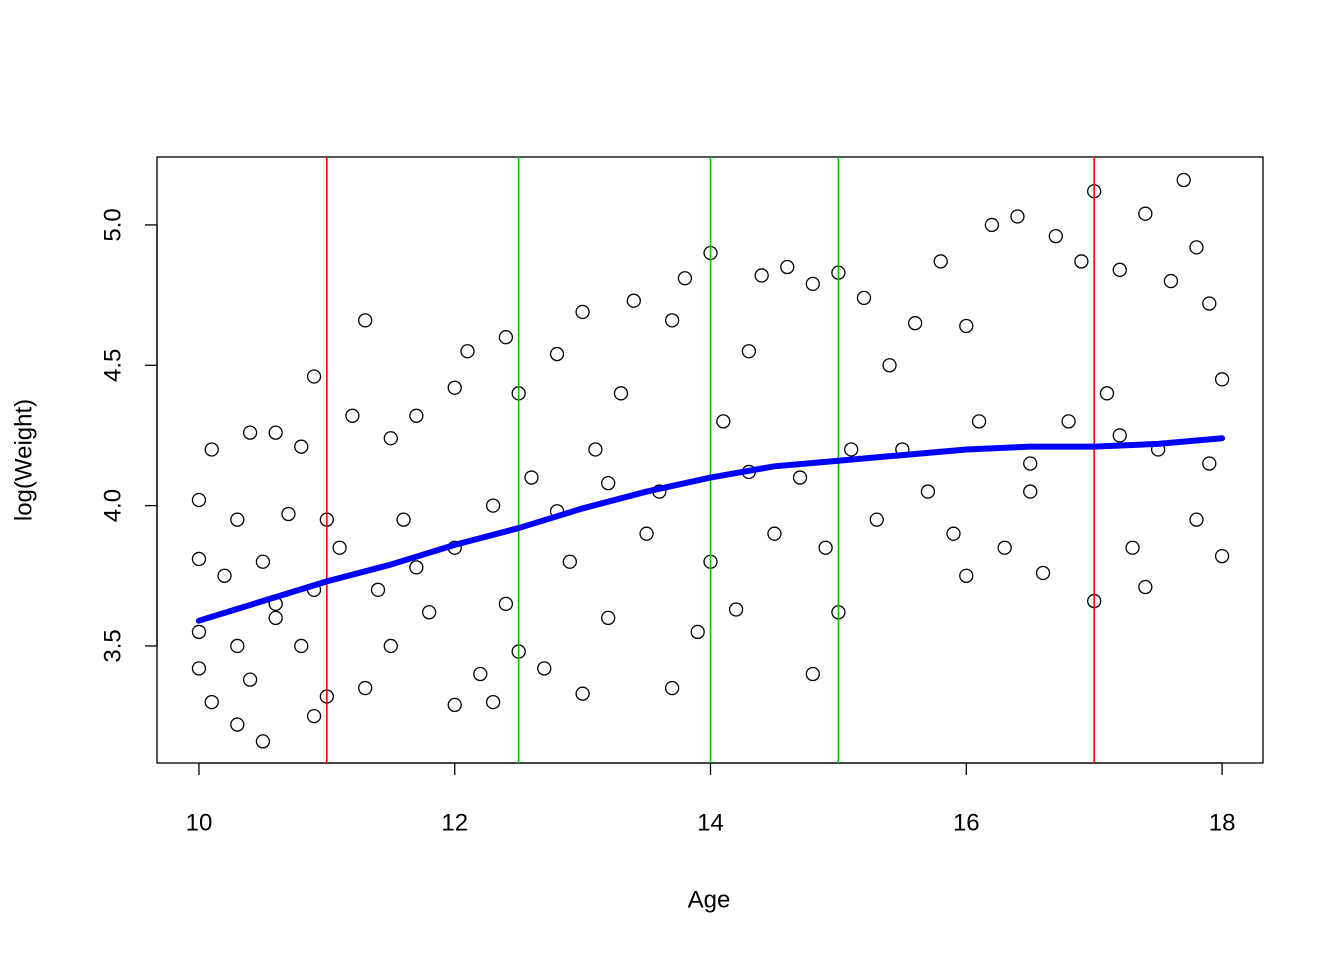 This screenshot has width=1344, height=965. Describe the element at coordinates (112, 645) in the screenshot. I see `y-tick-label: 3.5` at that location.